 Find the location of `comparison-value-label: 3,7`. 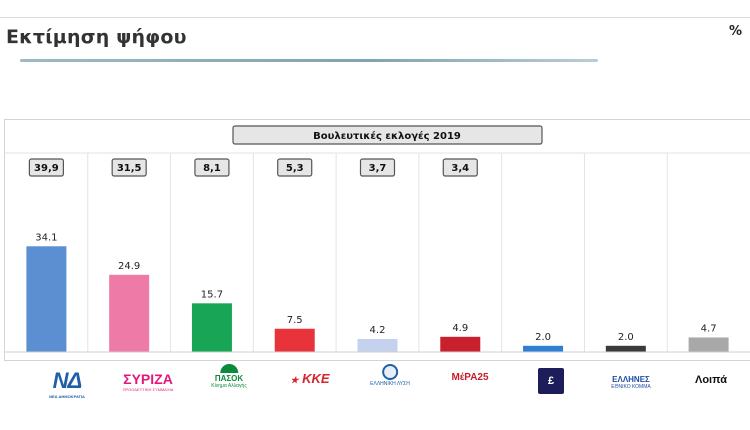

comparison-value-label: 3,7 is located at coordinates (378, 168).